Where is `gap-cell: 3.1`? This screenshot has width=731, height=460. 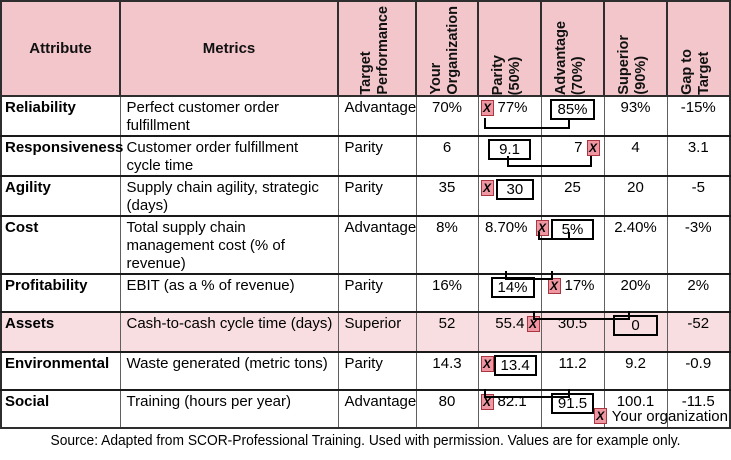
gap-cell: 3.1 is located at coordinates (698, 156).